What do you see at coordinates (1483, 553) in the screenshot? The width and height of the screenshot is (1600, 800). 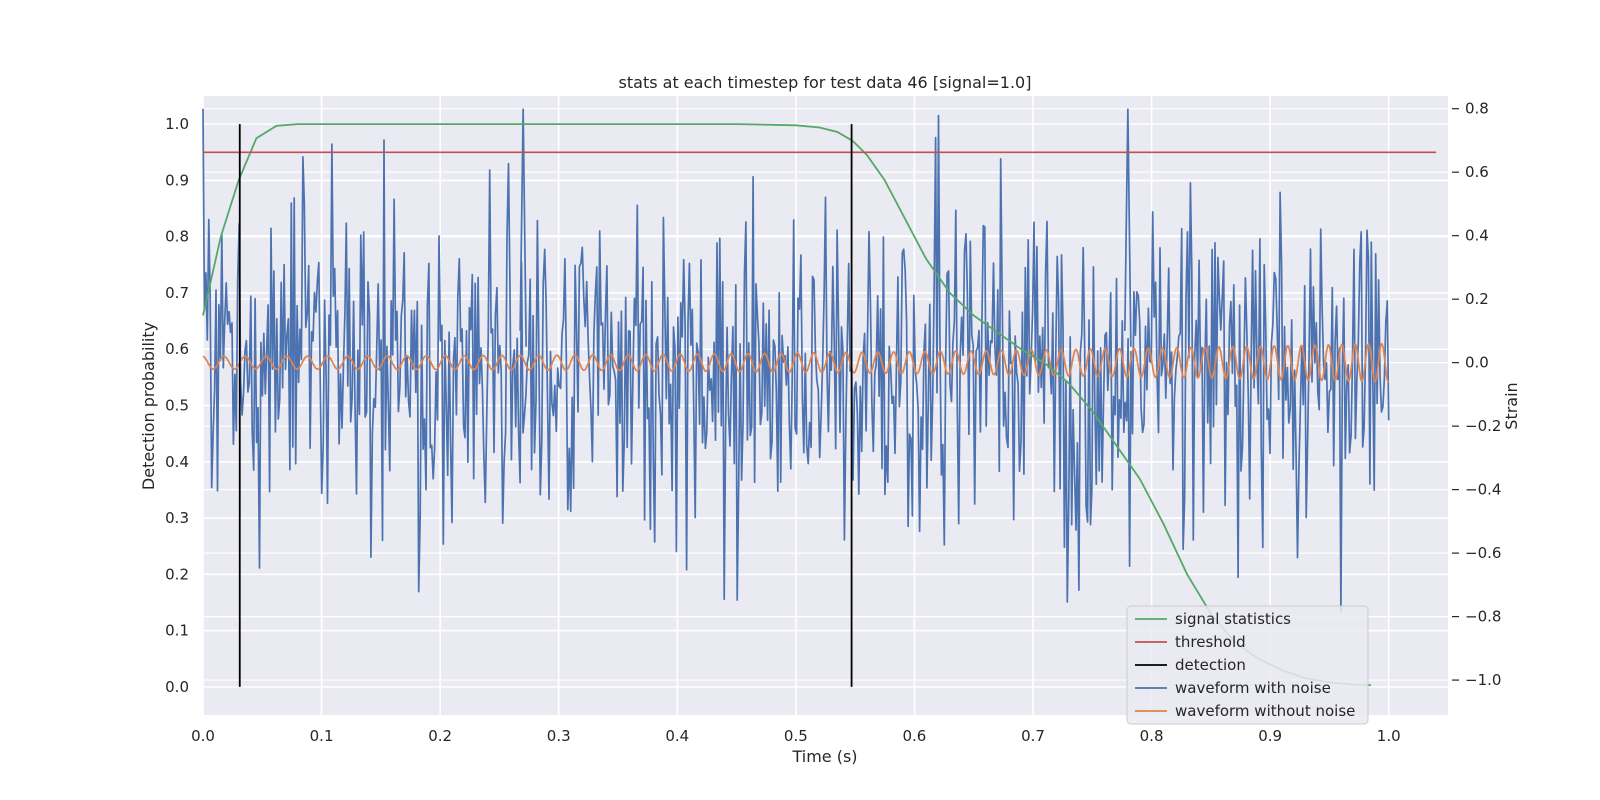 I see `y-tick-label-right: −0.6` at bounding box center [1483, 553].